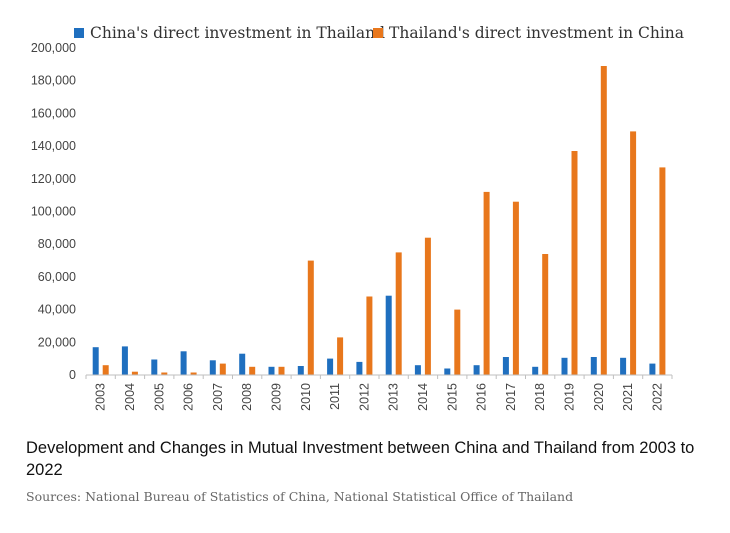  Describe the element at coordinates (53, 113) in the screenshot. I see `y-tick-label: 160,000` at that location.